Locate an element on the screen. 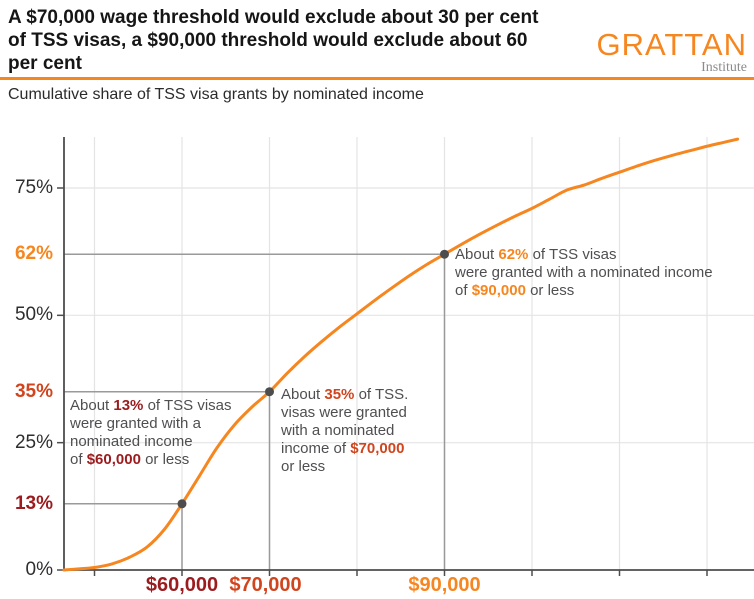  chart-headline-line: per cent is located at coordinates (45, 63).